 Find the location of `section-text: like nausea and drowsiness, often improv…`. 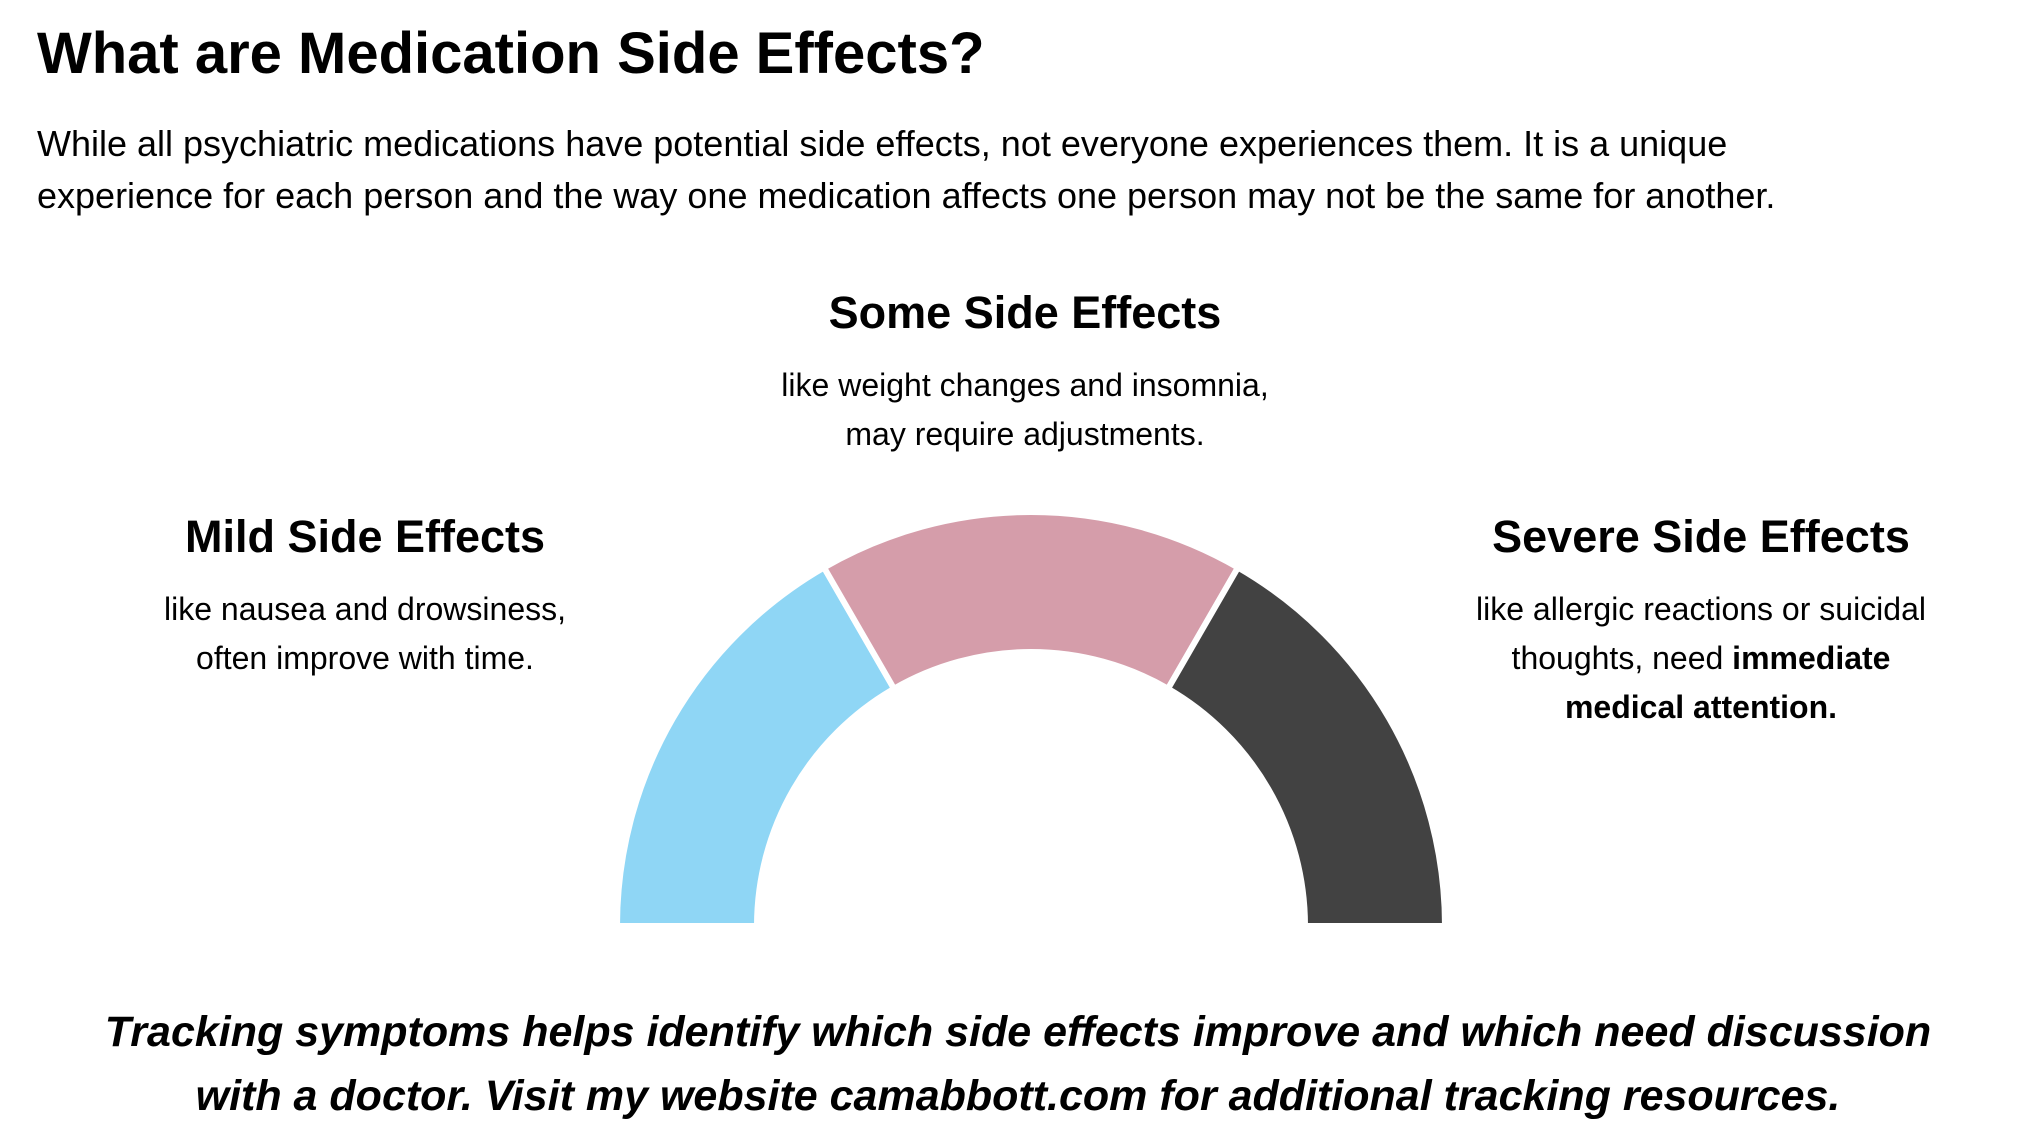

section-text: like nausea and drowsiness, often improv… is located at coordinates (365, 634).